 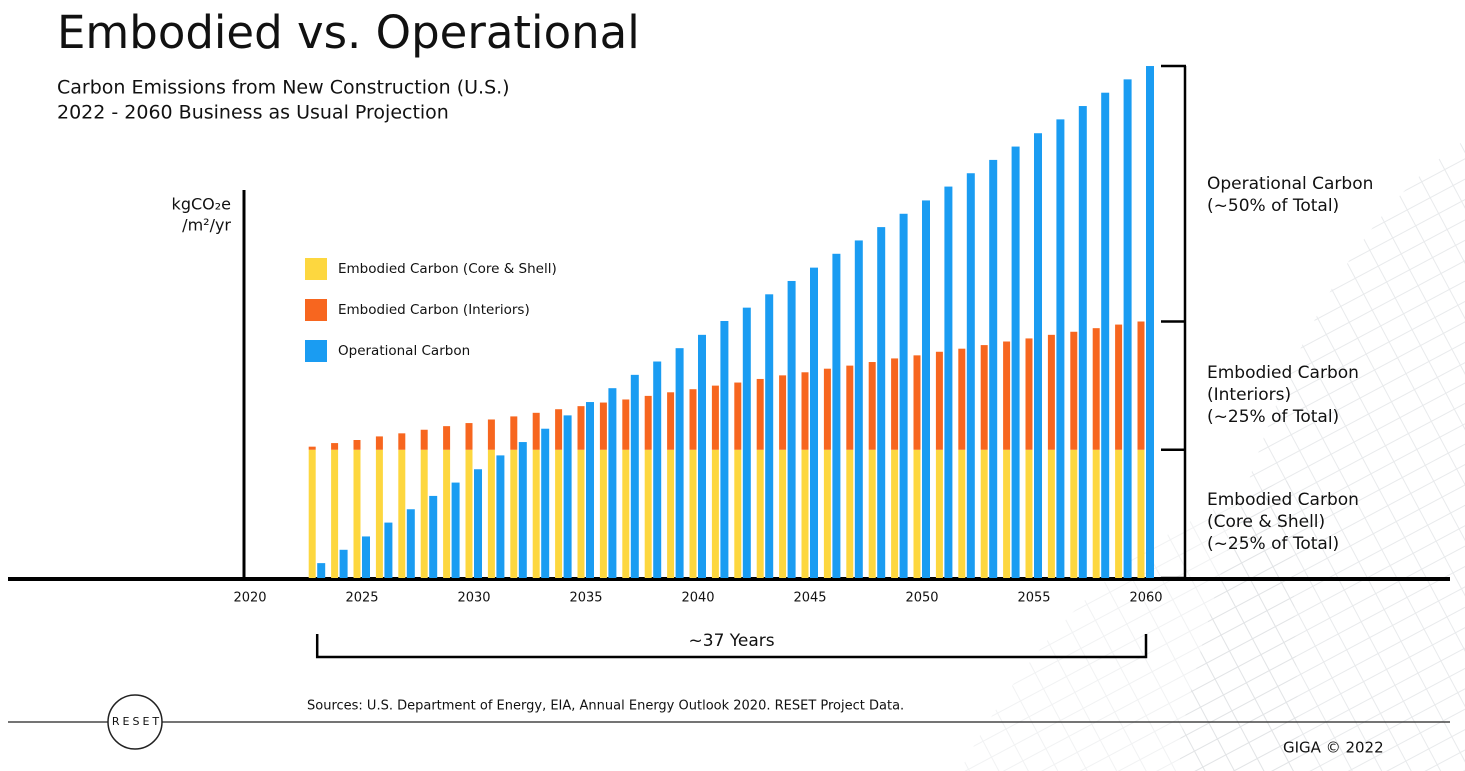 What do you see at coordinates (1266, 522) in the screenshot?
I see `annotation: (Core & Shell)` at bounding box center [1266, 522].